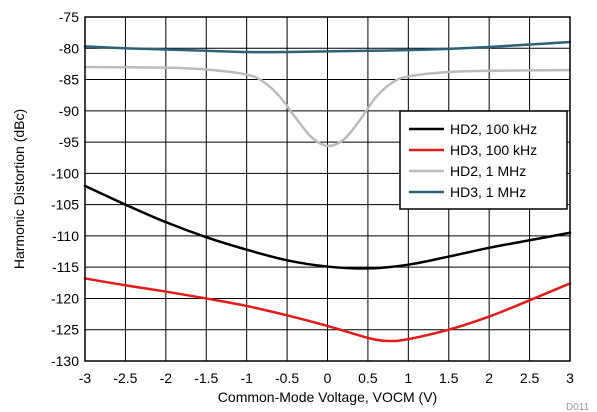 Image resolution: width=597 pixels, height=412 pixels. I want to click on y-tick-label: -125, so click(65, 330).